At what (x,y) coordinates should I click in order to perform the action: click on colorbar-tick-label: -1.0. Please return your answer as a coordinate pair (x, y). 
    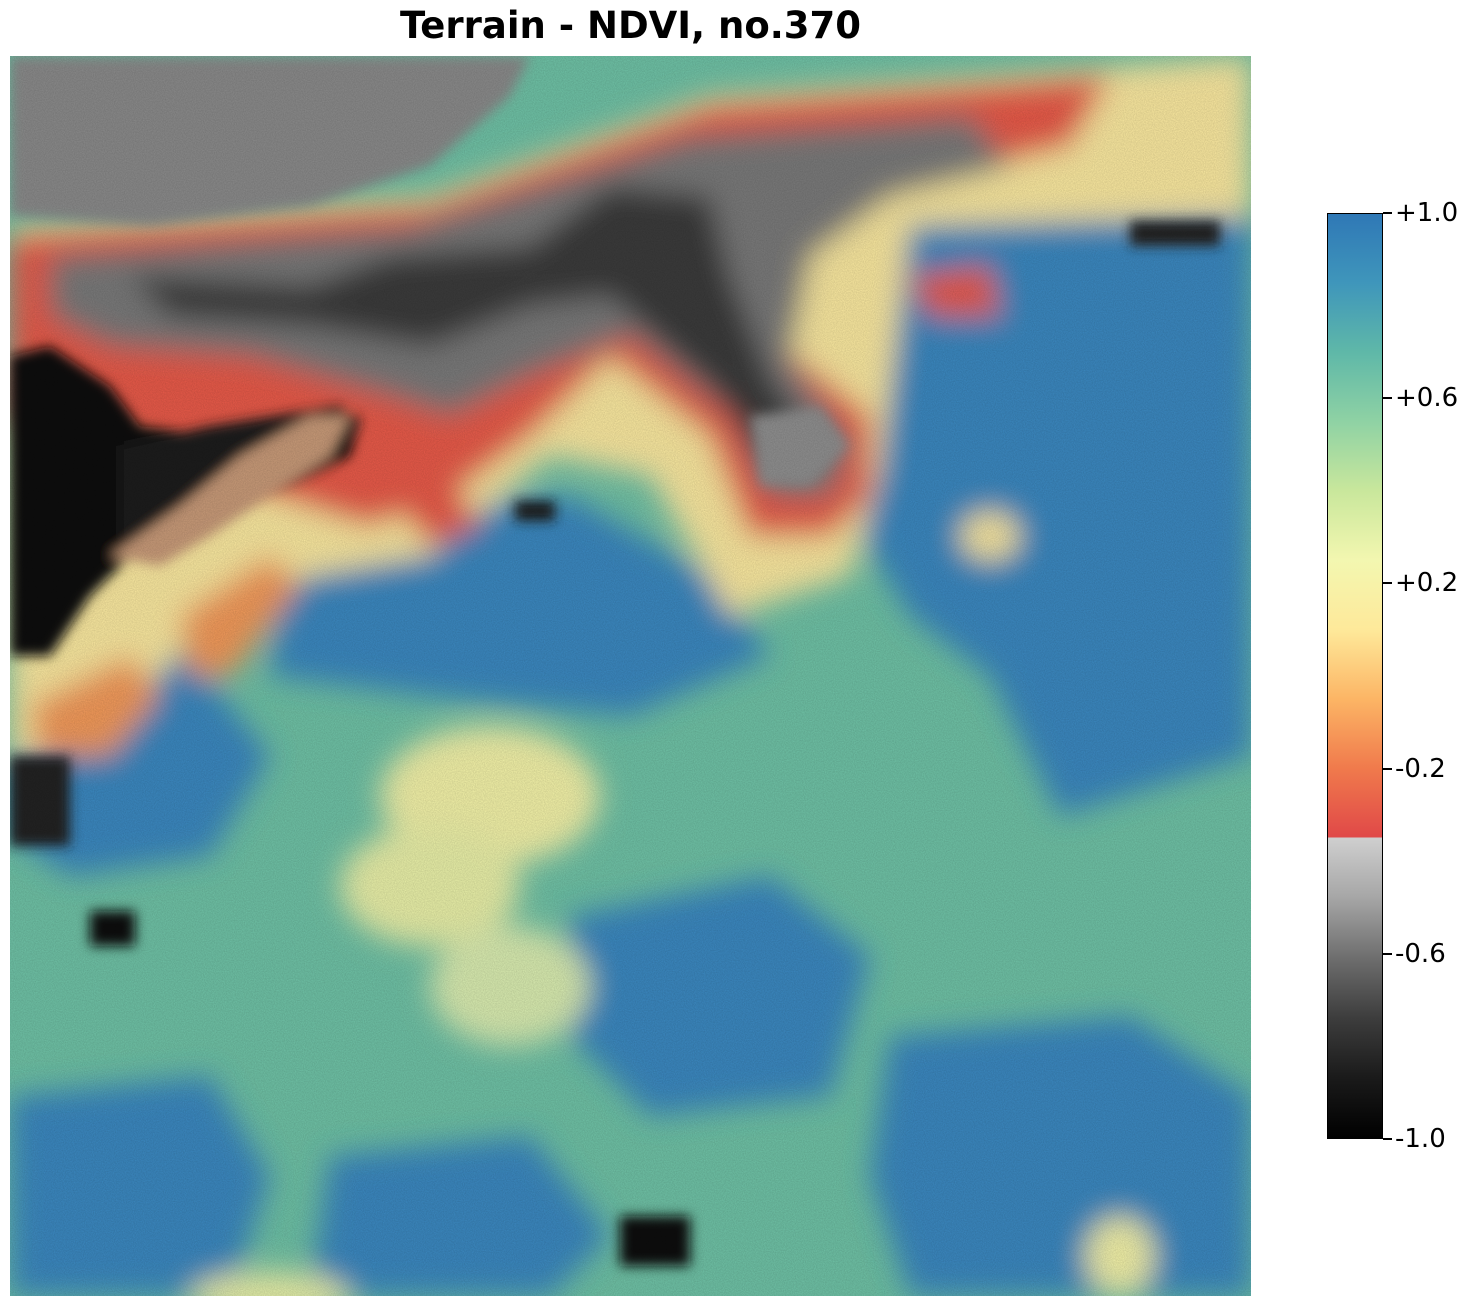
    Looking at the image, I should click on (1420, 1139).